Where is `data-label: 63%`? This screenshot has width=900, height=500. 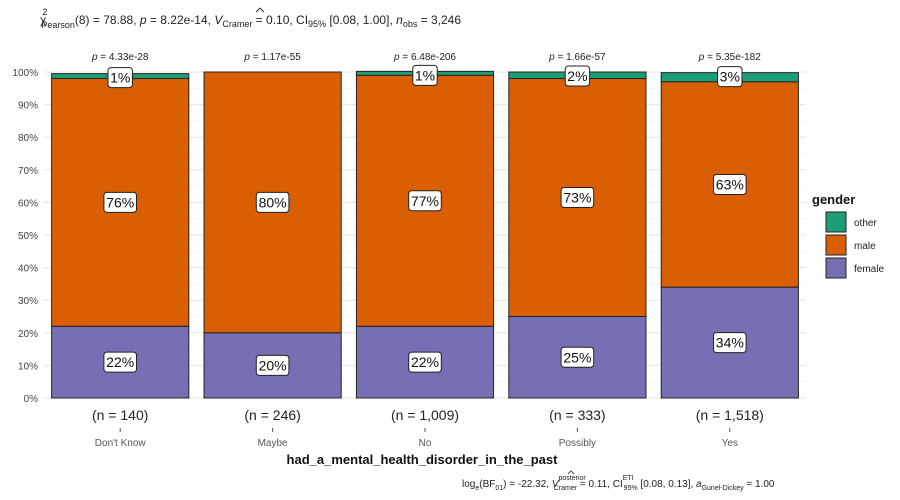
data-label: 63% is located at coordinates (730, 184).